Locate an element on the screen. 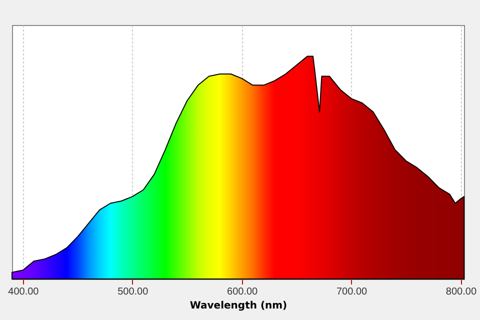 This screenshot has width=480, height=320. x-tick-label: 400.00 is located at coordinates (24, 292).